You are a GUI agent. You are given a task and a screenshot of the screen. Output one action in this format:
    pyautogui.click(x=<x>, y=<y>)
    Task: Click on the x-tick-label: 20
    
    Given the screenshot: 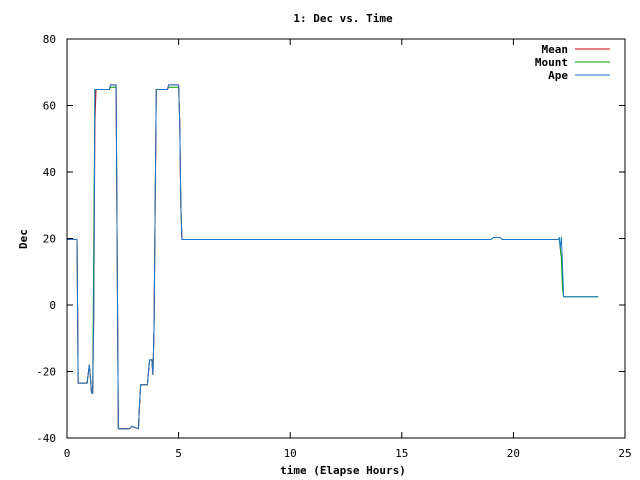 What is the action you would take?
    pyautogui.click(x=513, y=453)
    